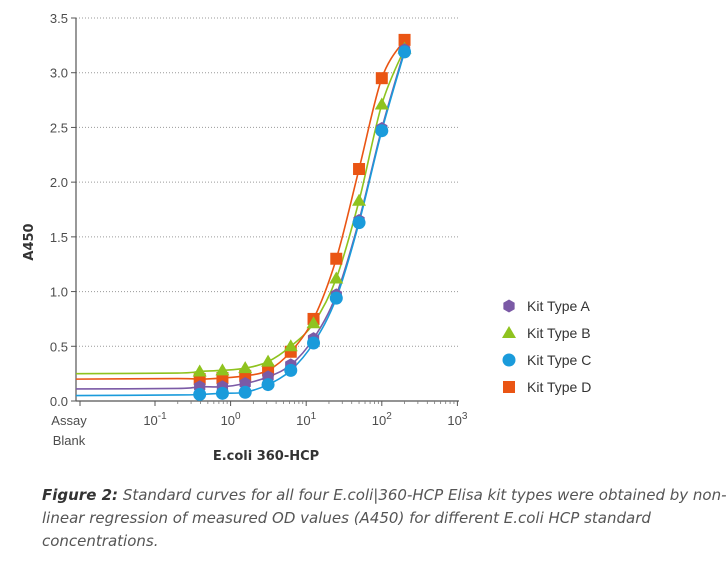 The width and height of the screenshot is (728, 566). Describe the element at coordinates (546, 346) in the screenshot. I see `legend: Kit Type A Kit Type B Kit Type C Kit Type D` at that location.